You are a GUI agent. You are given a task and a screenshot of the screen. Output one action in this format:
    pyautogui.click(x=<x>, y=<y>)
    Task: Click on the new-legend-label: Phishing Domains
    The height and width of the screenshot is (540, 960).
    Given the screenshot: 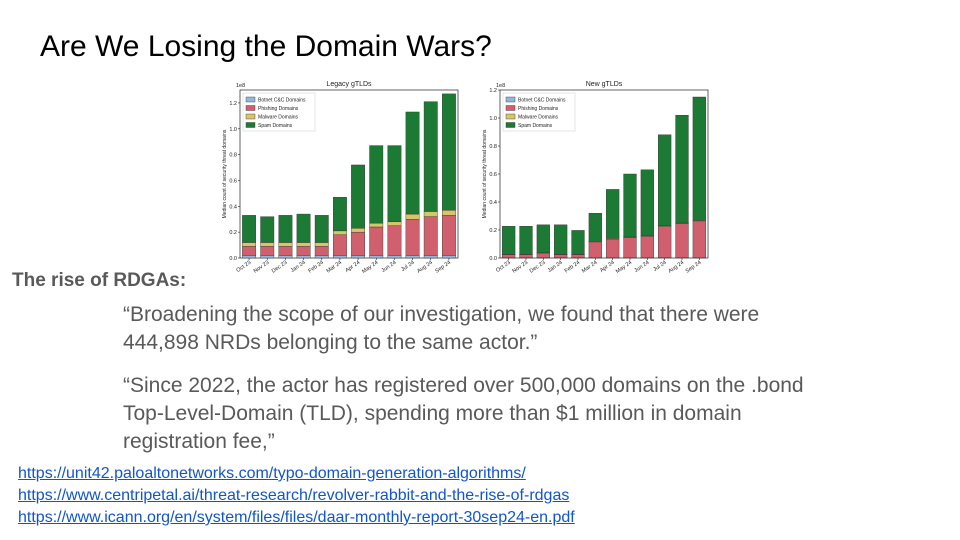 What is the action you would take?
    pyautogui.click(x=538, y=109)
    